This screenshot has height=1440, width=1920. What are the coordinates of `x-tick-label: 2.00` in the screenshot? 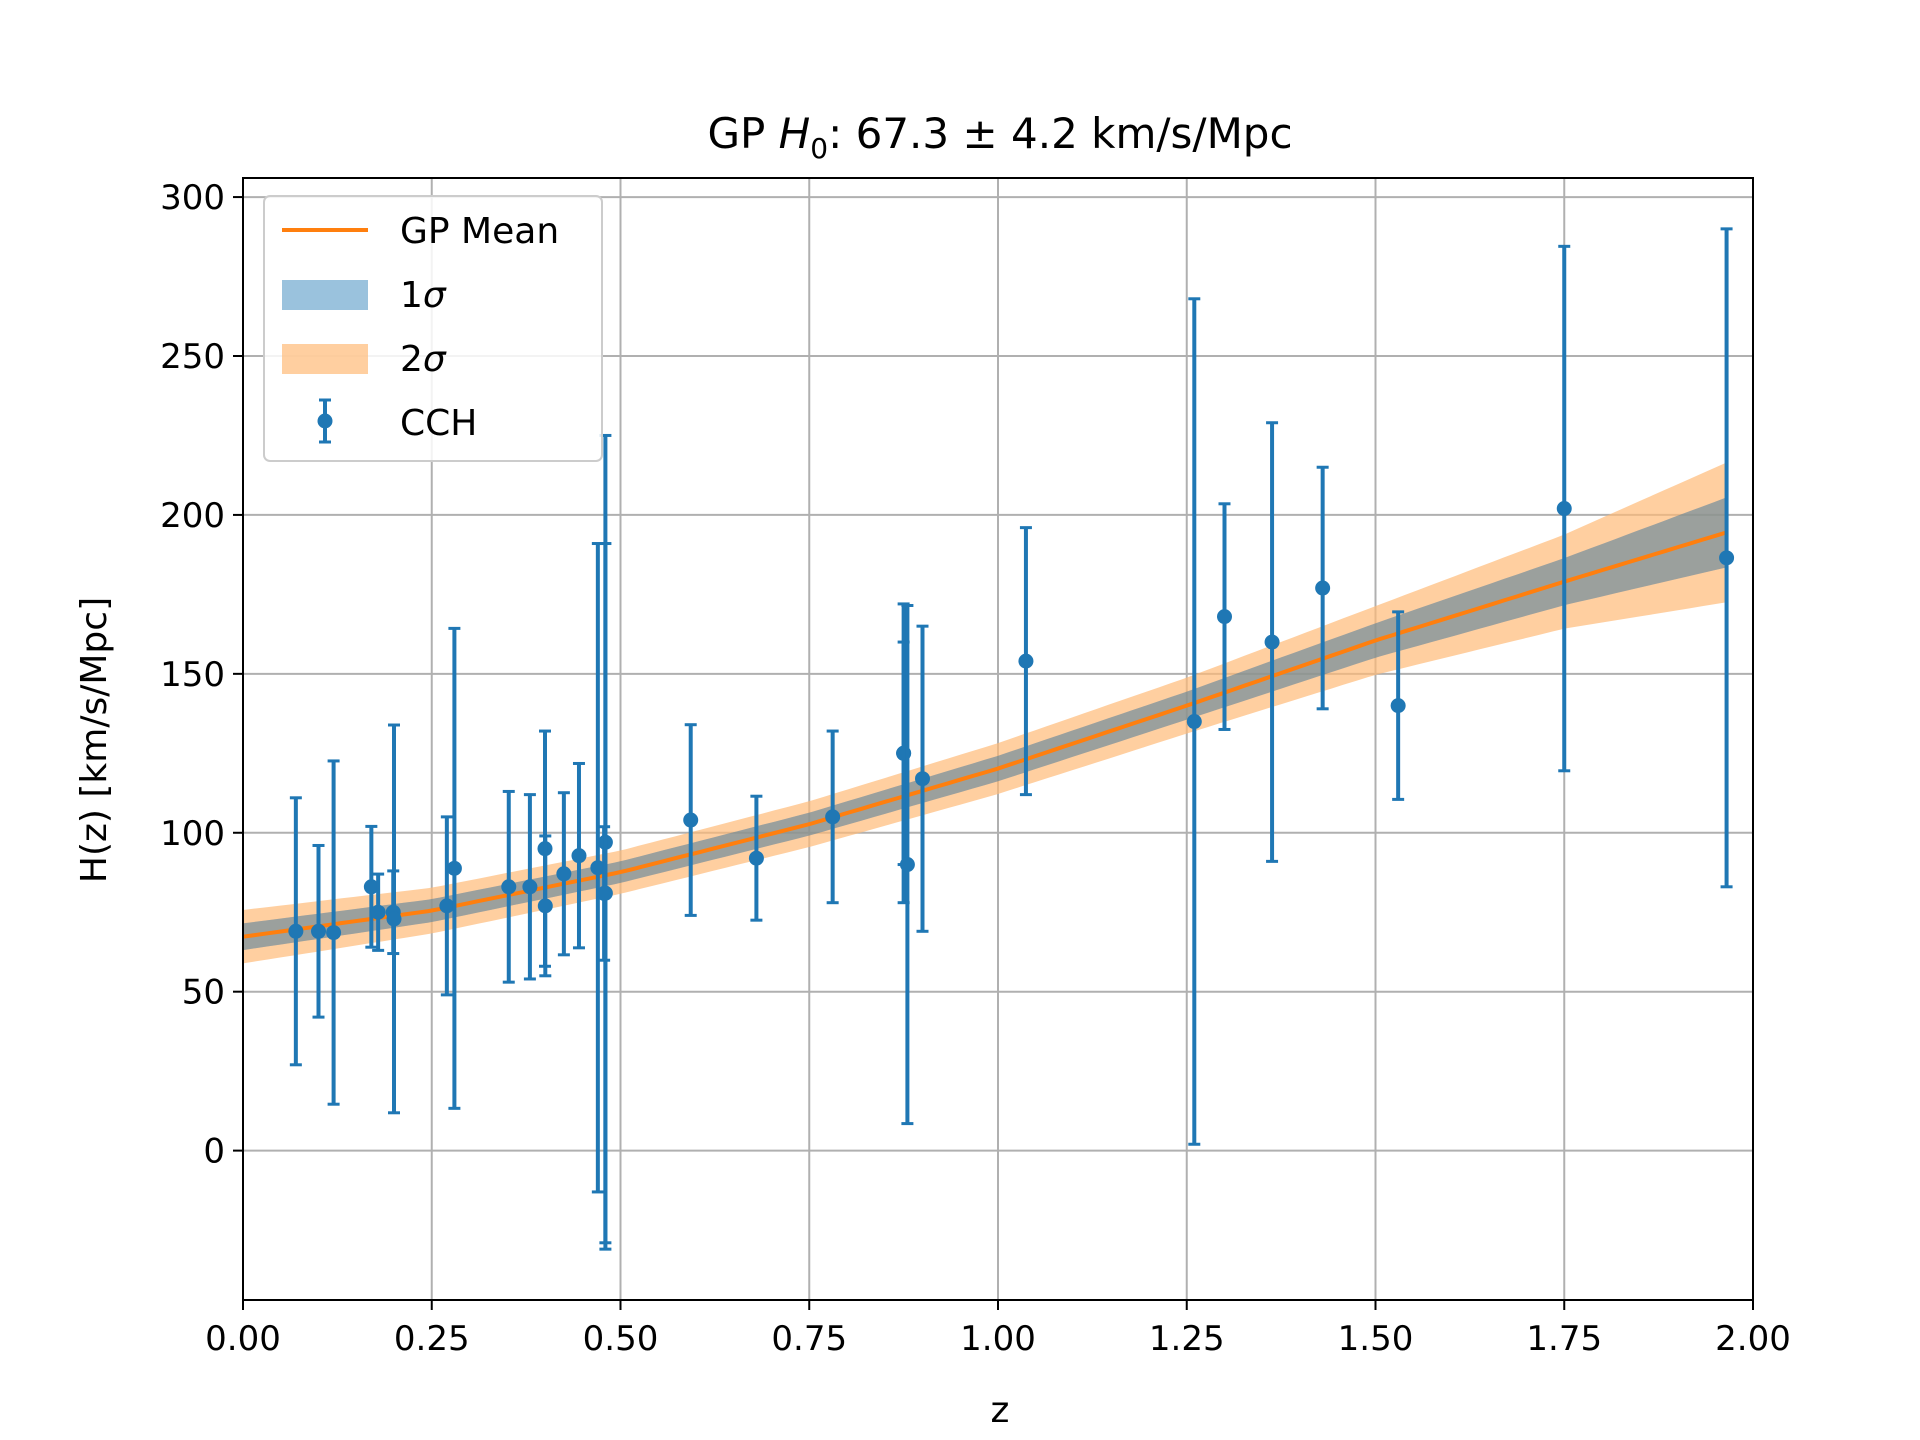 It's located at (1753, 1339).